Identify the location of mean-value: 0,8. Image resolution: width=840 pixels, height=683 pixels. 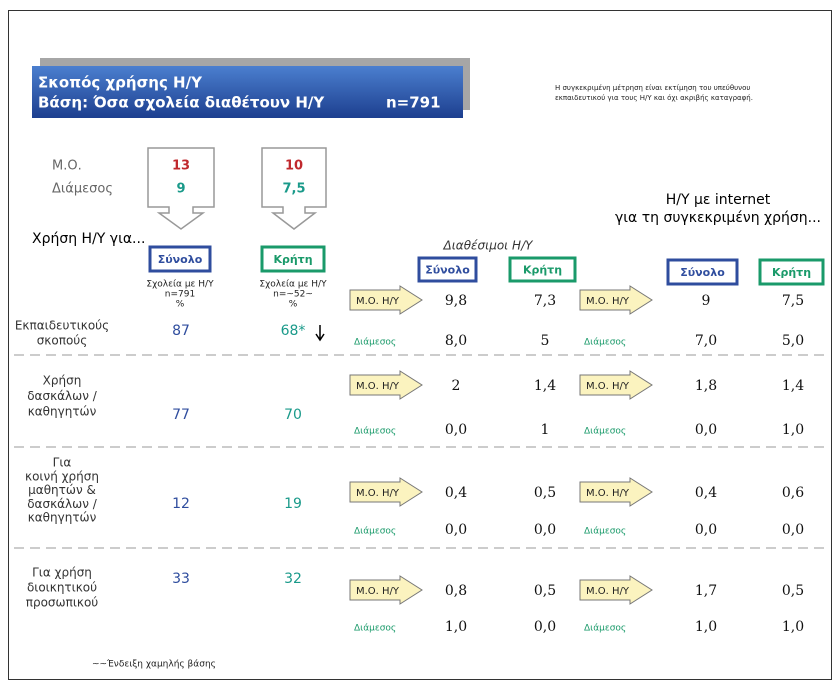
(456, 591).